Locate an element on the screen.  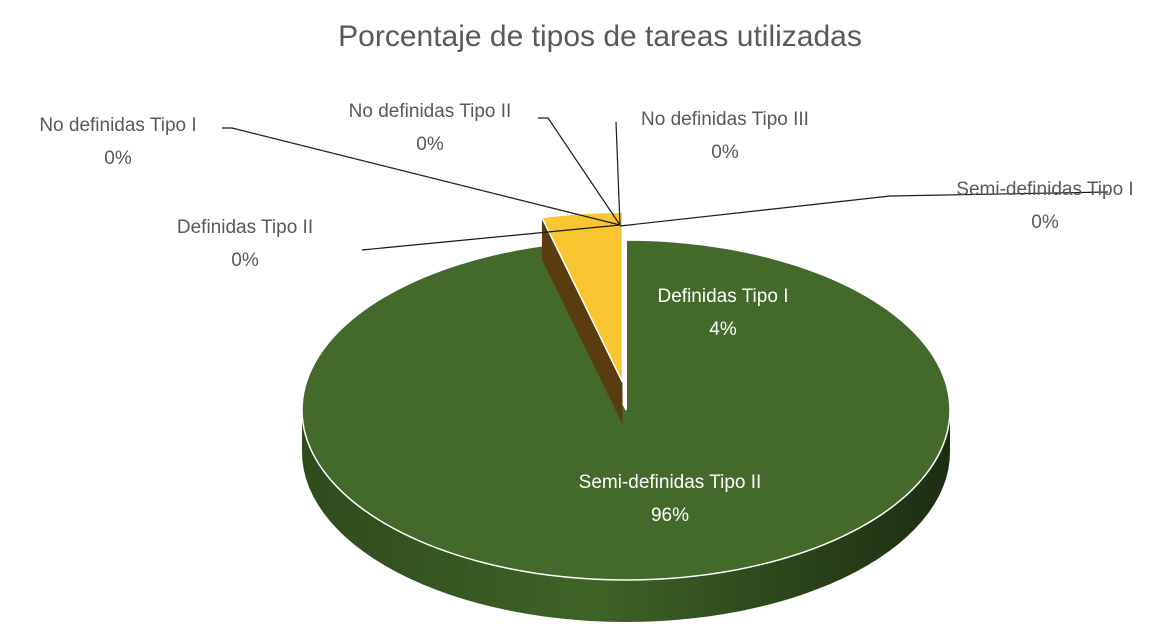
slice-label: Semi-definidas Tipo II is located at coordinates (670, 482).